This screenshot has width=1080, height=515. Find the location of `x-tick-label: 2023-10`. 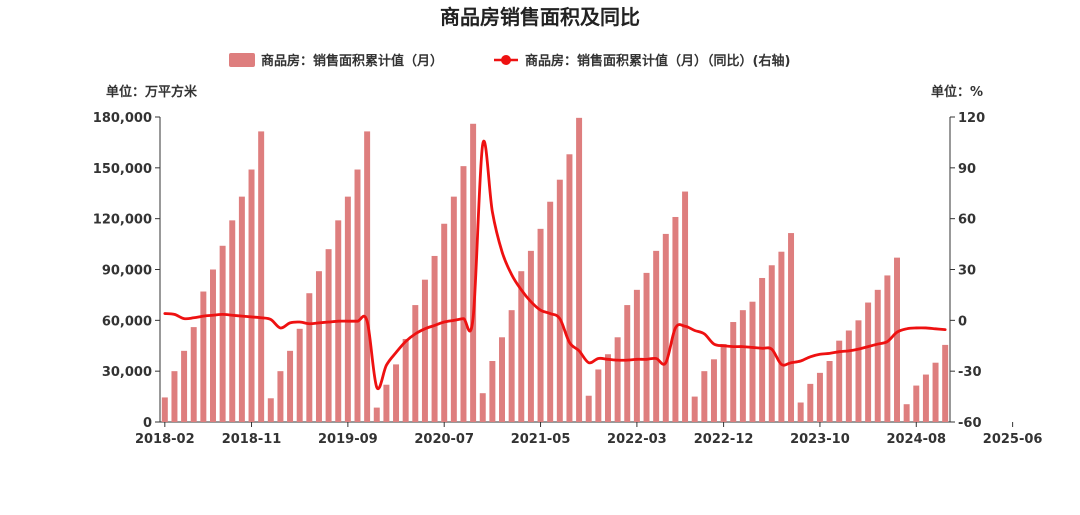

x-tick-label: 2023-10 is located at coordinates (820, 439).